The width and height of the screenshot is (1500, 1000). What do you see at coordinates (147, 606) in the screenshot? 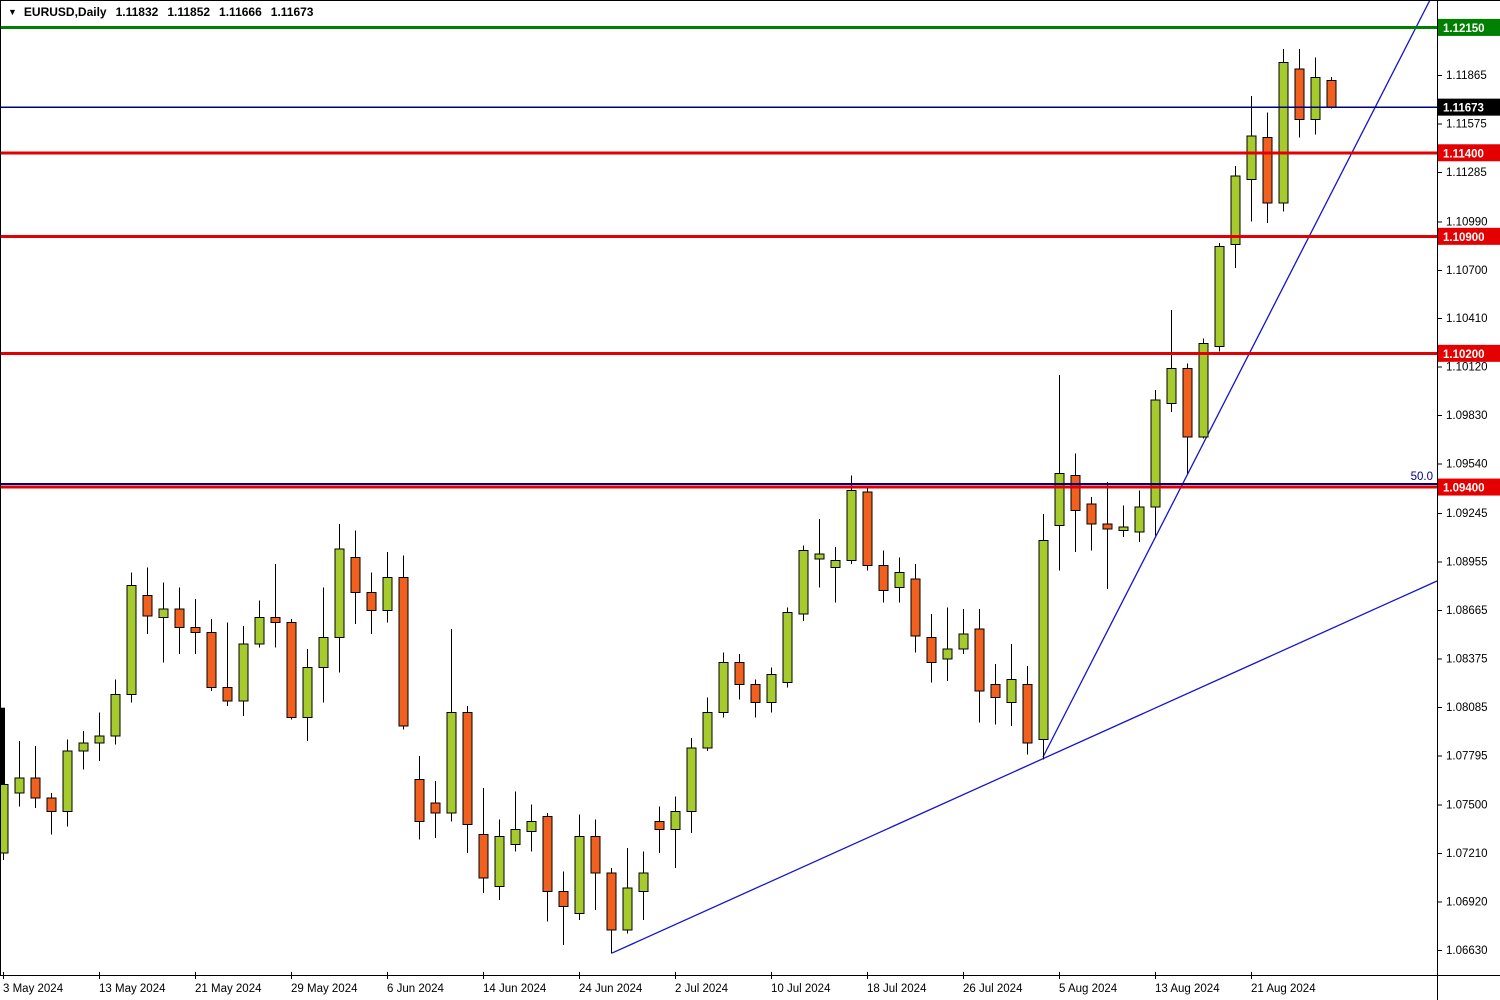
I see `candle-16-may` at bounding box center [147, 606].